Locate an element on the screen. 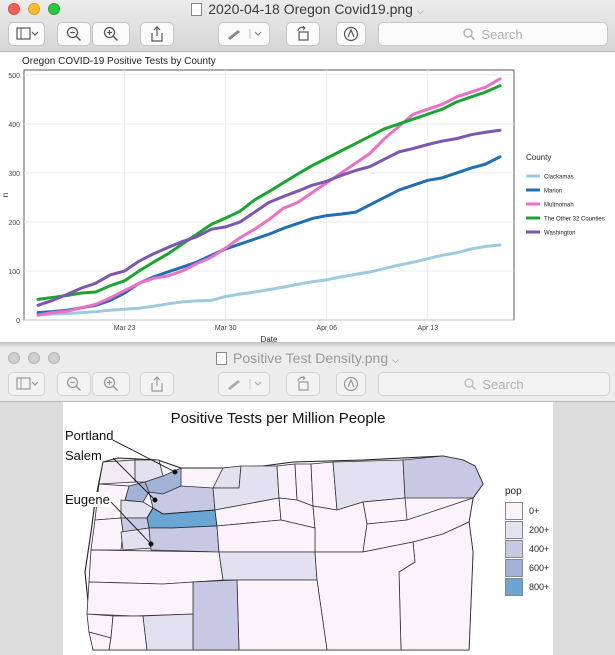 This screenshot has width=615, height=655. county-josephine is located at coordinates (128, 633).